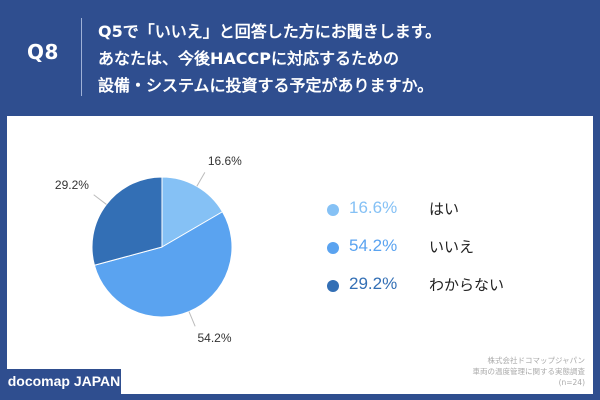 The height and width of the screenshot is (400, 600). Describe the element at coordinates (225, 161) in the screenshot. I see `data-label-yes: 16.6%` at that location.